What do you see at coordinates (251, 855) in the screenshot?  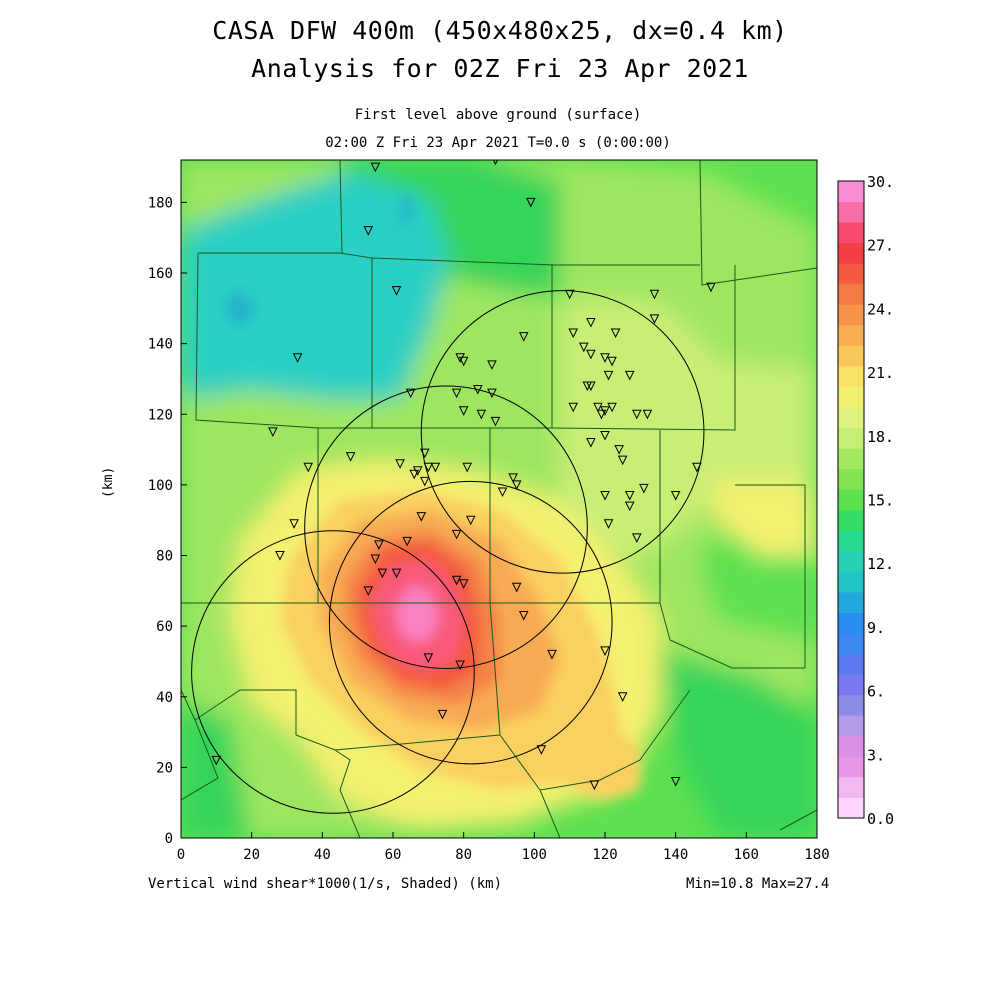 I see `x-tick-label: 20` at bounding box center [251, 855].